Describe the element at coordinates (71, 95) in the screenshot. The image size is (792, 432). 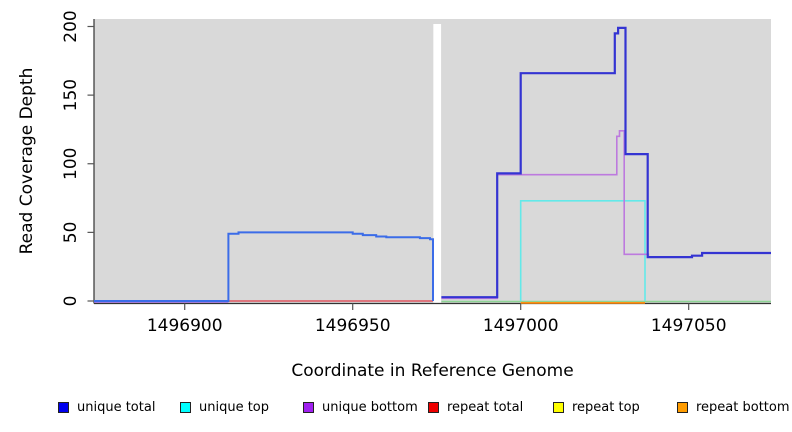
I see `y-tick-label: 150` at that location.